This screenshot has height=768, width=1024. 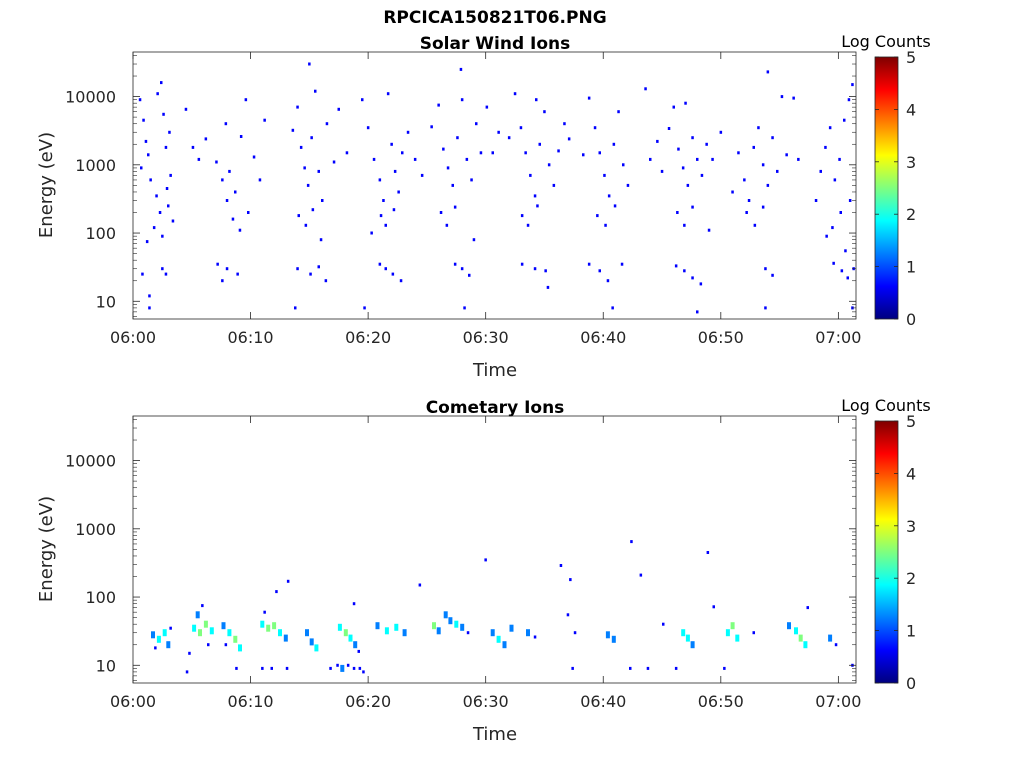 I want to click on solar-wind-xtick-label: 06:20, so click(x=368, y=337).